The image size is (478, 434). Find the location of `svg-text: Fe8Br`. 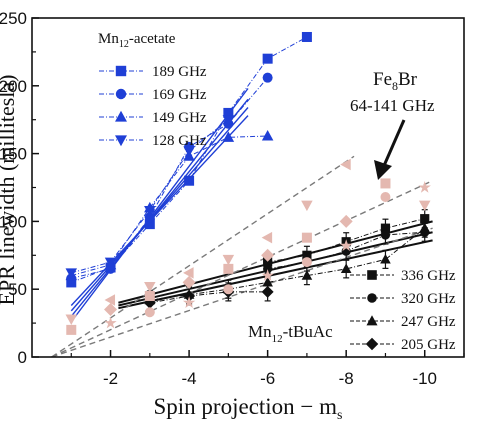

svg-text: Fe8Br is located at coordinates (395, 81).